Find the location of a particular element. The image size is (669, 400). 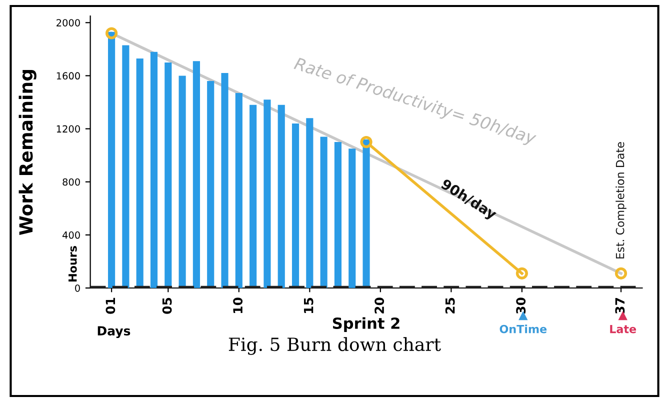

text: Late is located at coordinates (623, 329).